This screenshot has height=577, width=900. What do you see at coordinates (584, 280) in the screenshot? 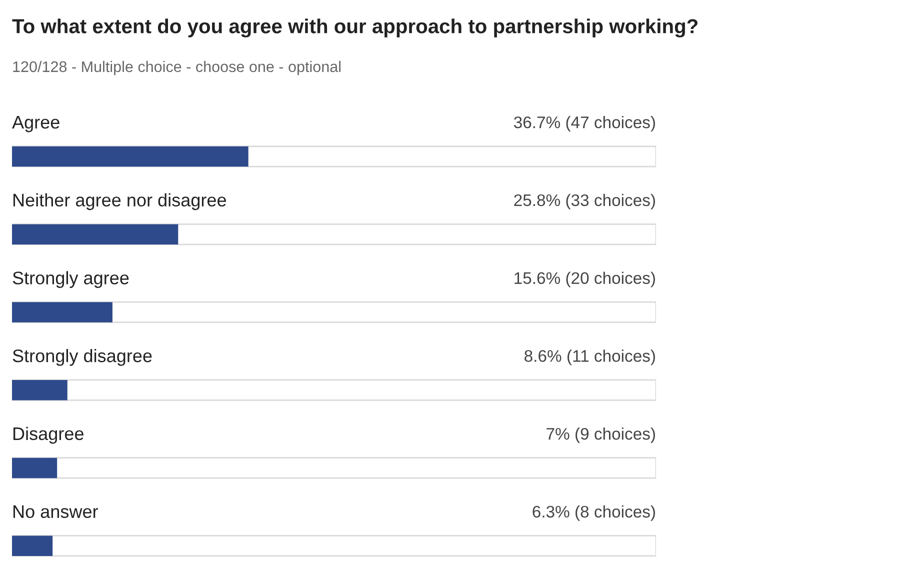
I see `data-label: 15.6% (20 choices)` at bounding box center [584, 280].